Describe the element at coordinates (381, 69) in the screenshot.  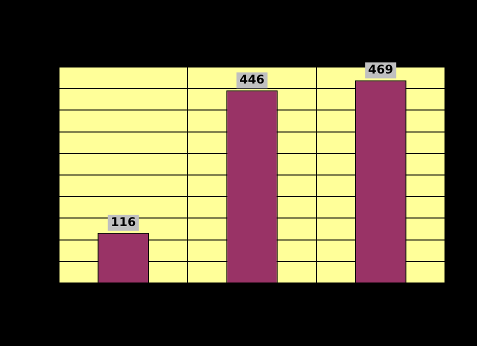
I see `data-label: 469` at that location.